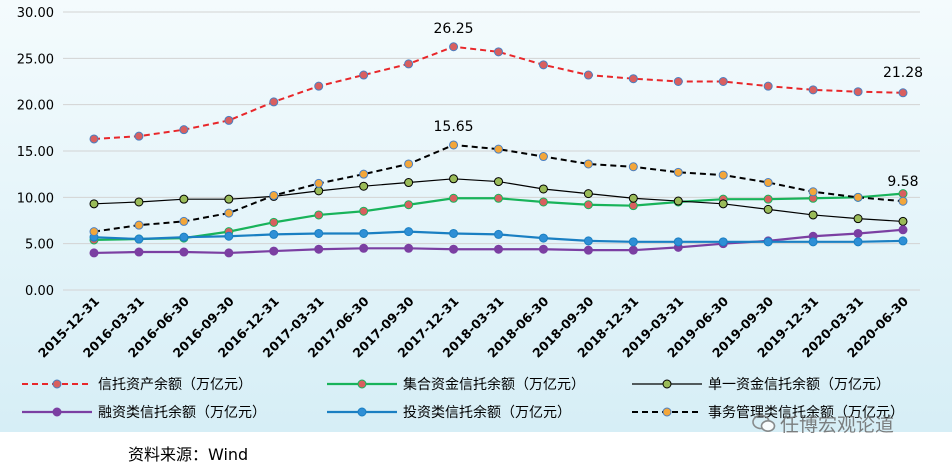  What do you see at coordinates (35, 198) in the screenshot?
I see `y-tick-label: 10.00` at bounding box center [35, 198].